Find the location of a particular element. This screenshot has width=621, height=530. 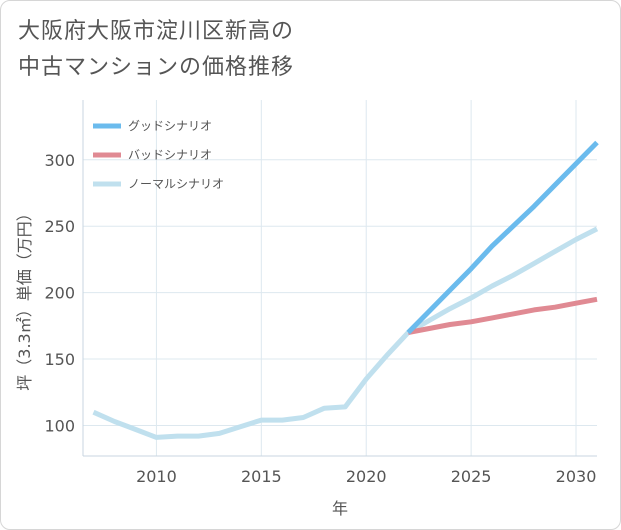

legend-label-0: グッドシナリオ is located at coordinates (170, 126).